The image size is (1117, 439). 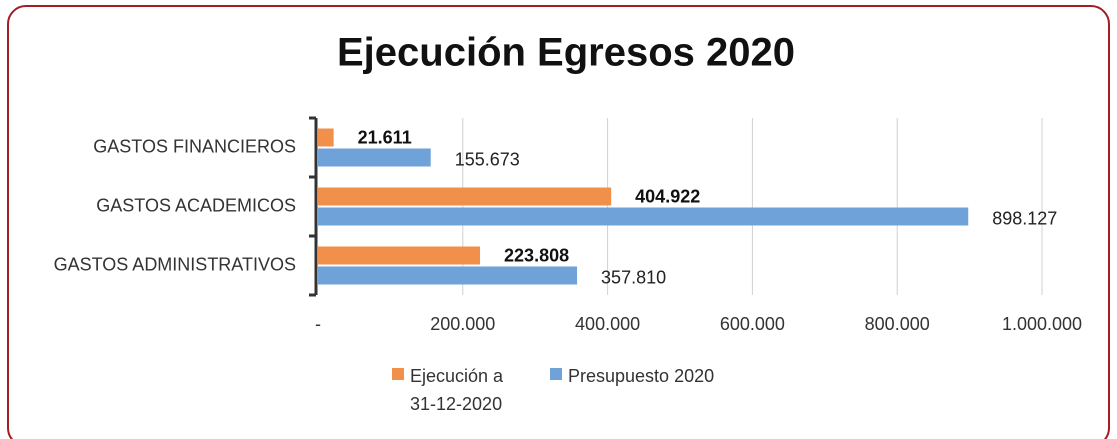 What do you see at coordinates (1042, 324) in the screenshot?
I see `x-tick-label: 1.000.000` at bounding box center [1042, 324].